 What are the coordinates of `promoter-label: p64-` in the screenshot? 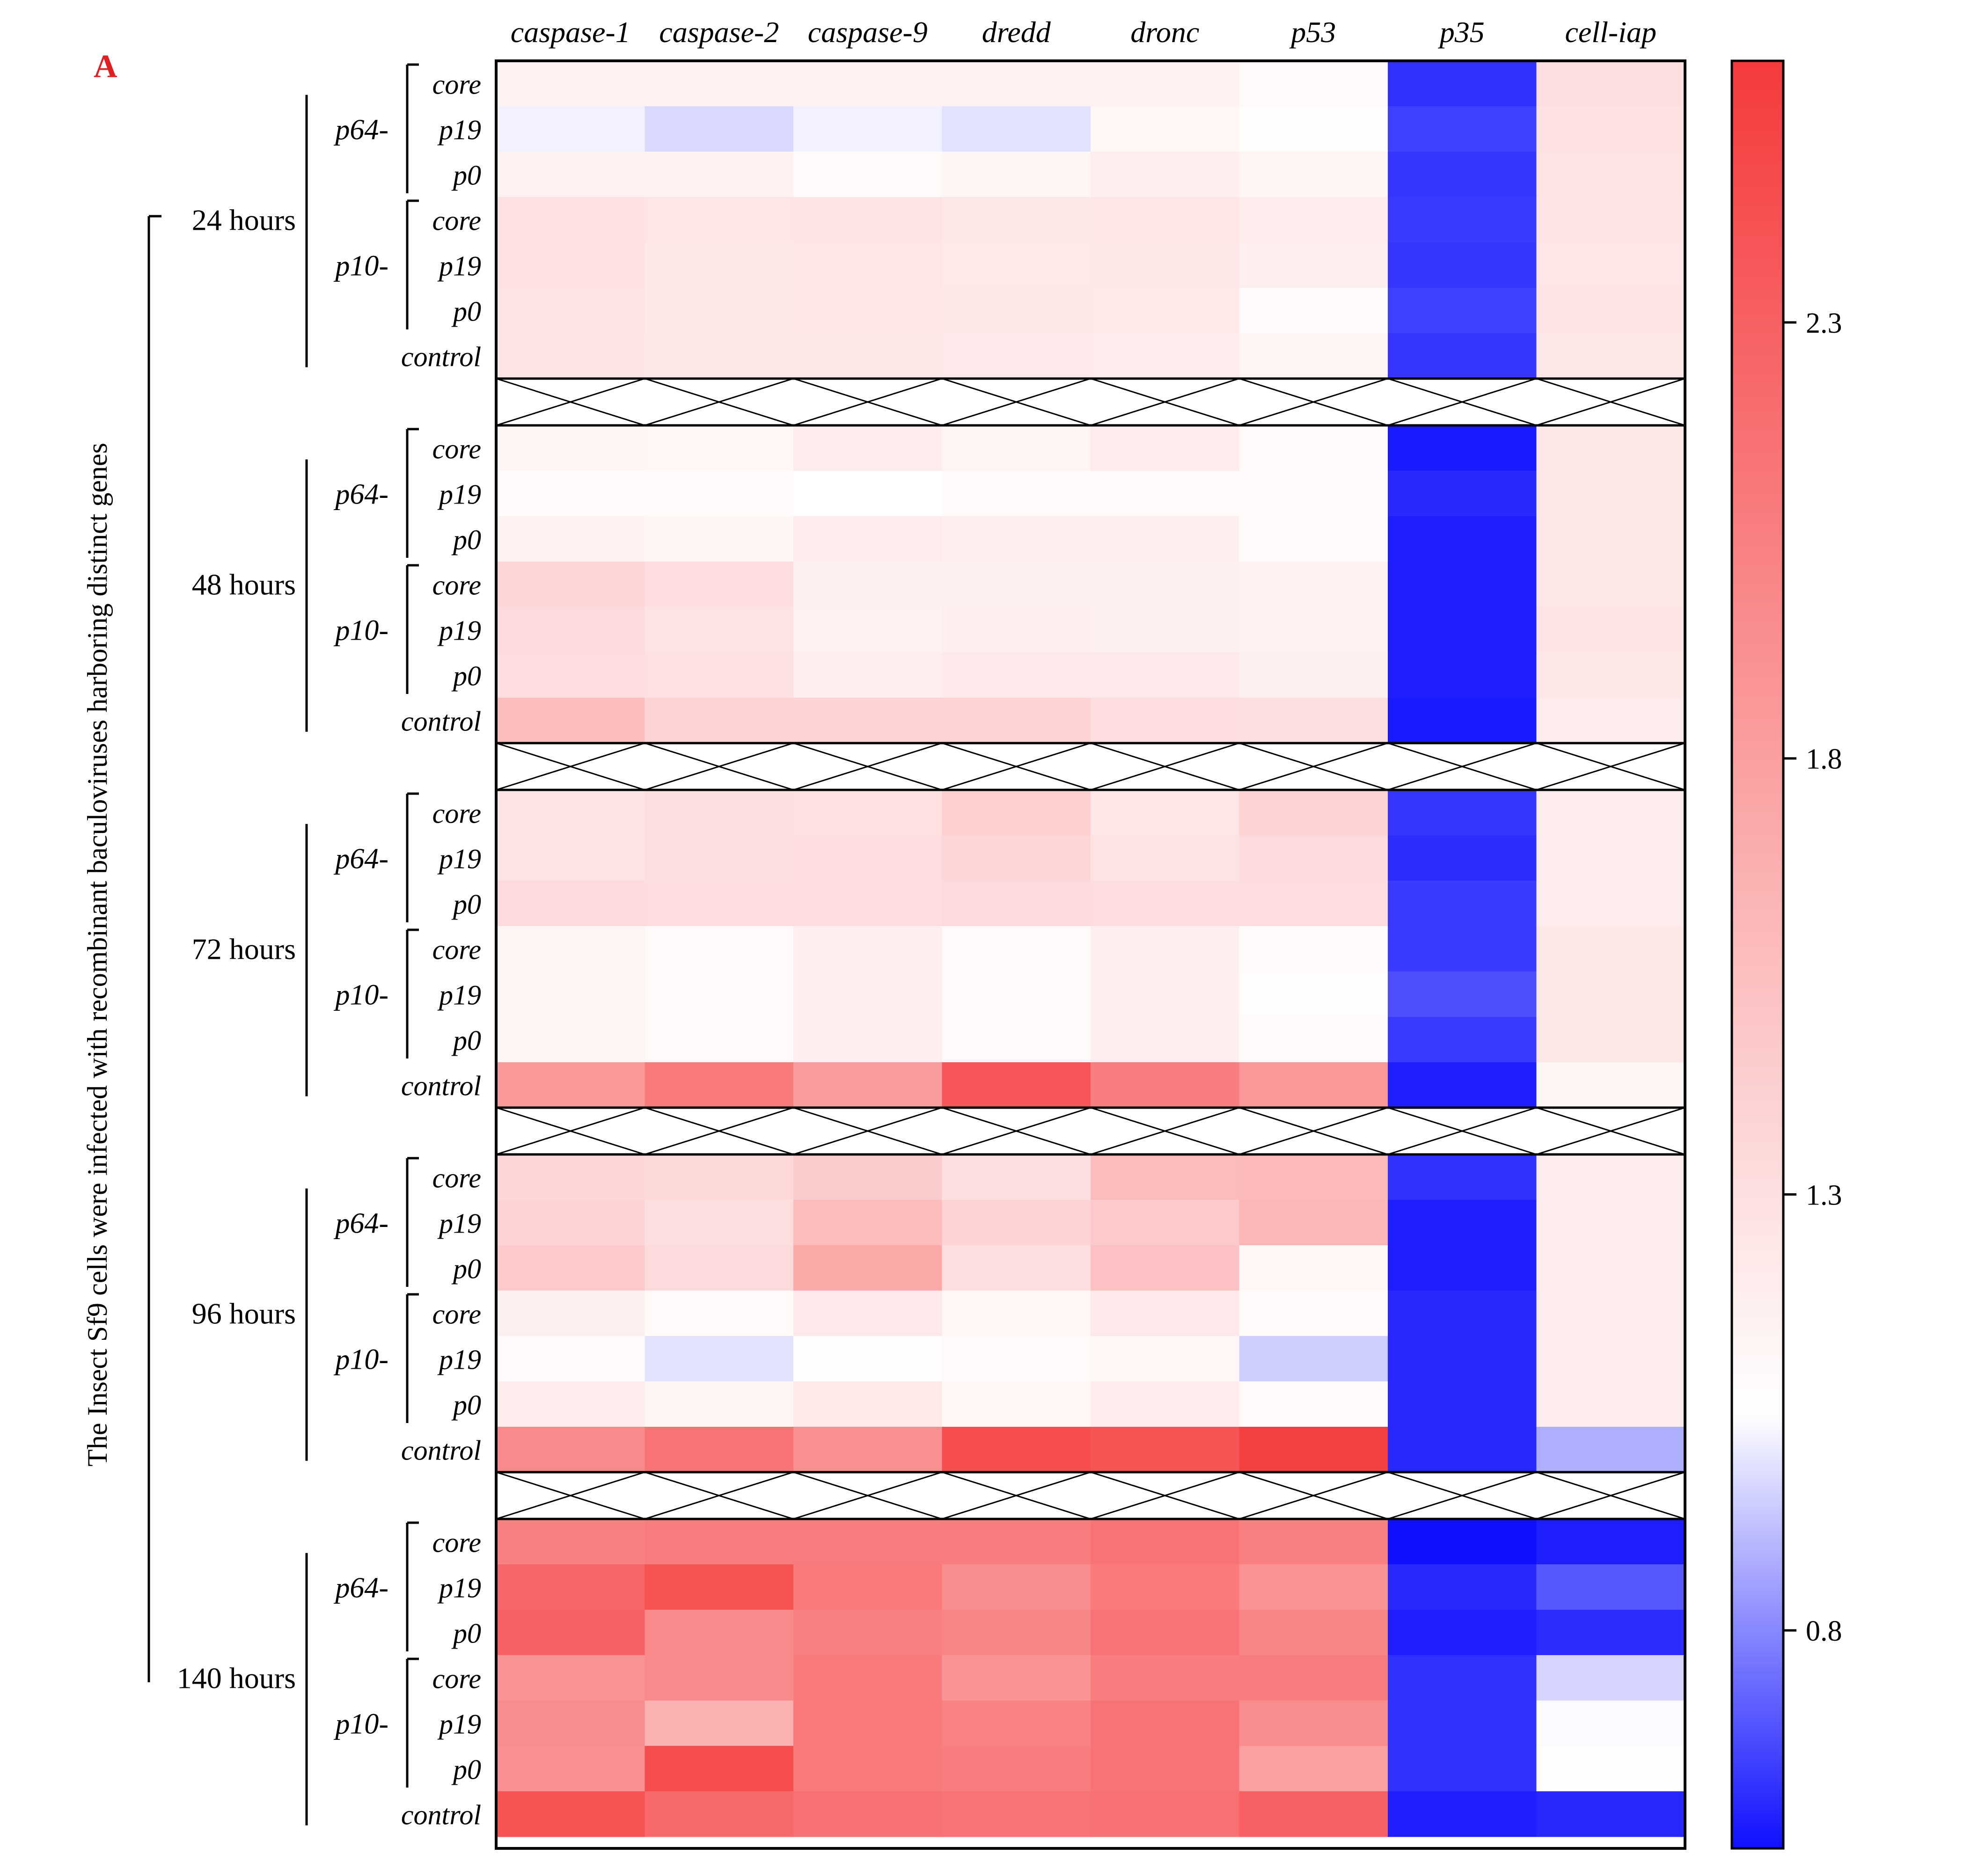 It's located at (360, 859).